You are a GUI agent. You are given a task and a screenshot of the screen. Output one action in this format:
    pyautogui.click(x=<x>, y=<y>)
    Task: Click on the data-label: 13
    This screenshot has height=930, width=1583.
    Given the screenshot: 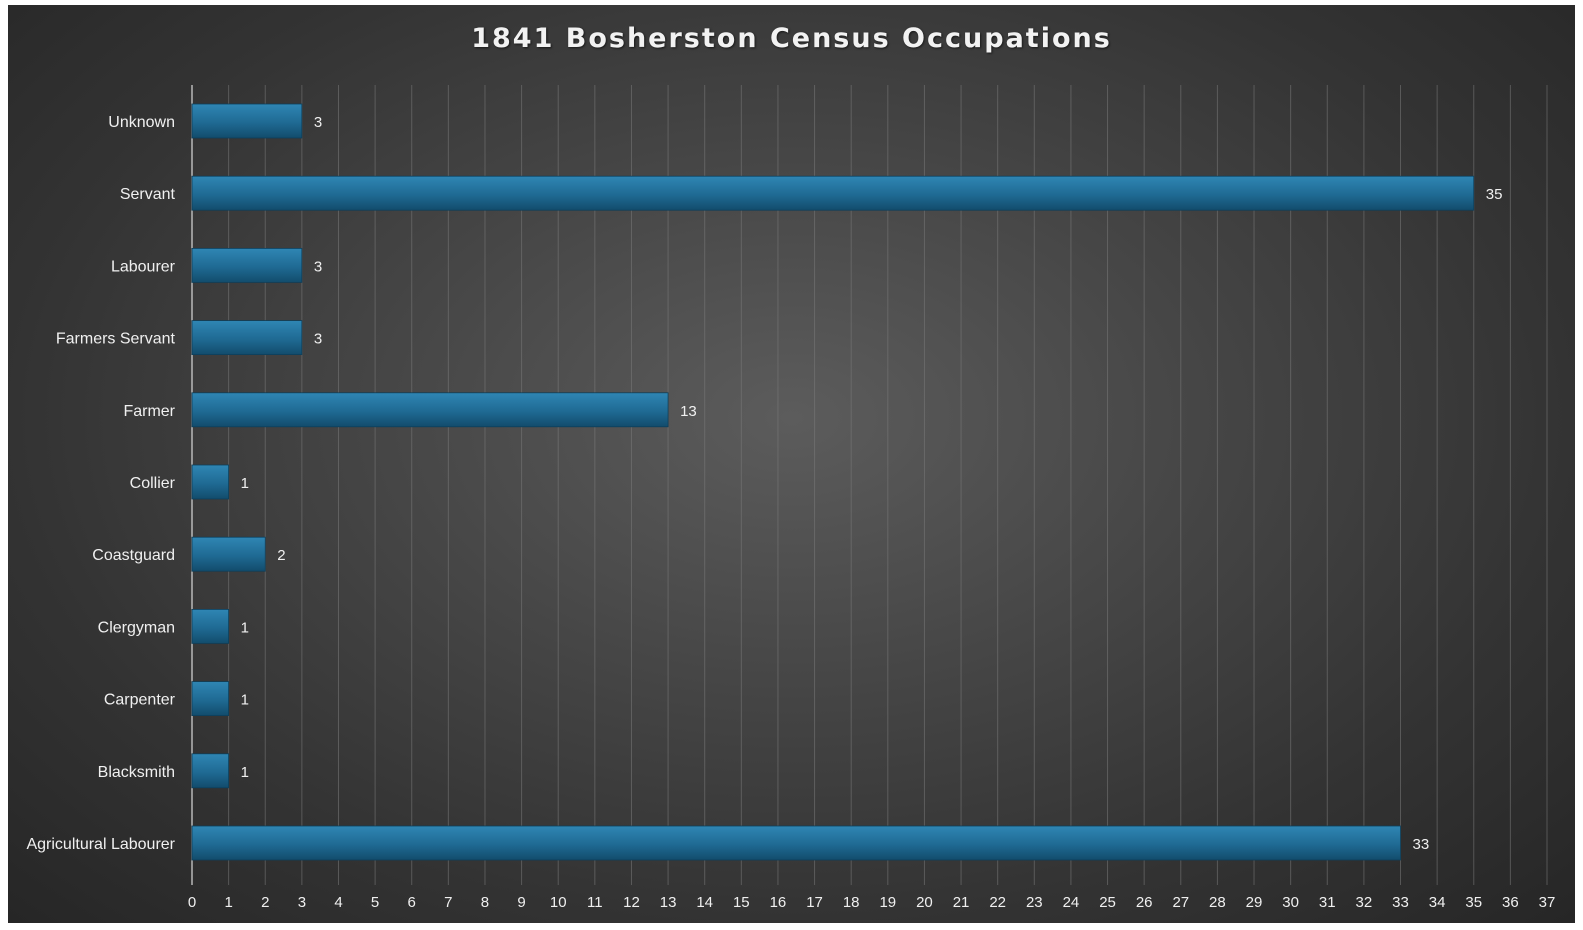 What is the action you would take?
    pyautogui.click(x=688, y=411)
    